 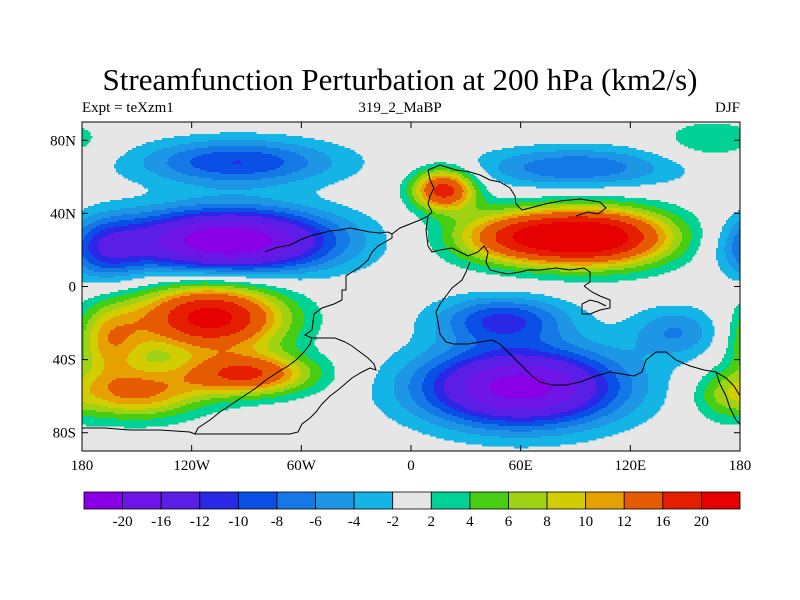 What do you see at coordinates (139, 431) in the screenshot?
I see `coastline-antarctica-edge` at bounding box center [139, 431].